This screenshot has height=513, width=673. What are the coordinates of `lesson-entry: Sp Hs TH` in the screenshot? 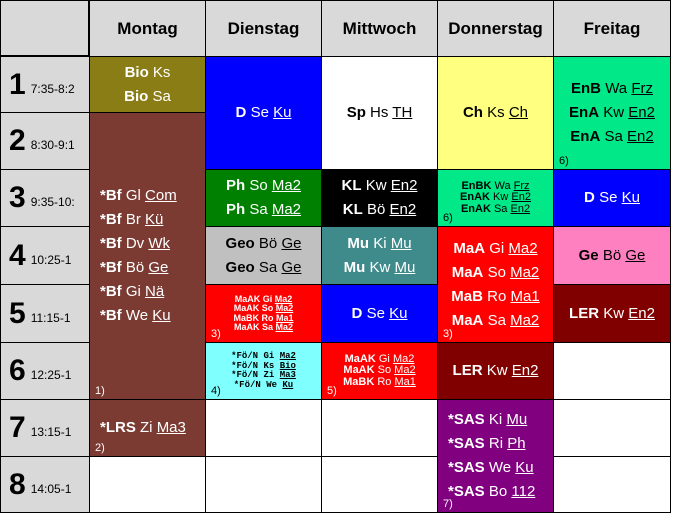 It's located at (380, 113).